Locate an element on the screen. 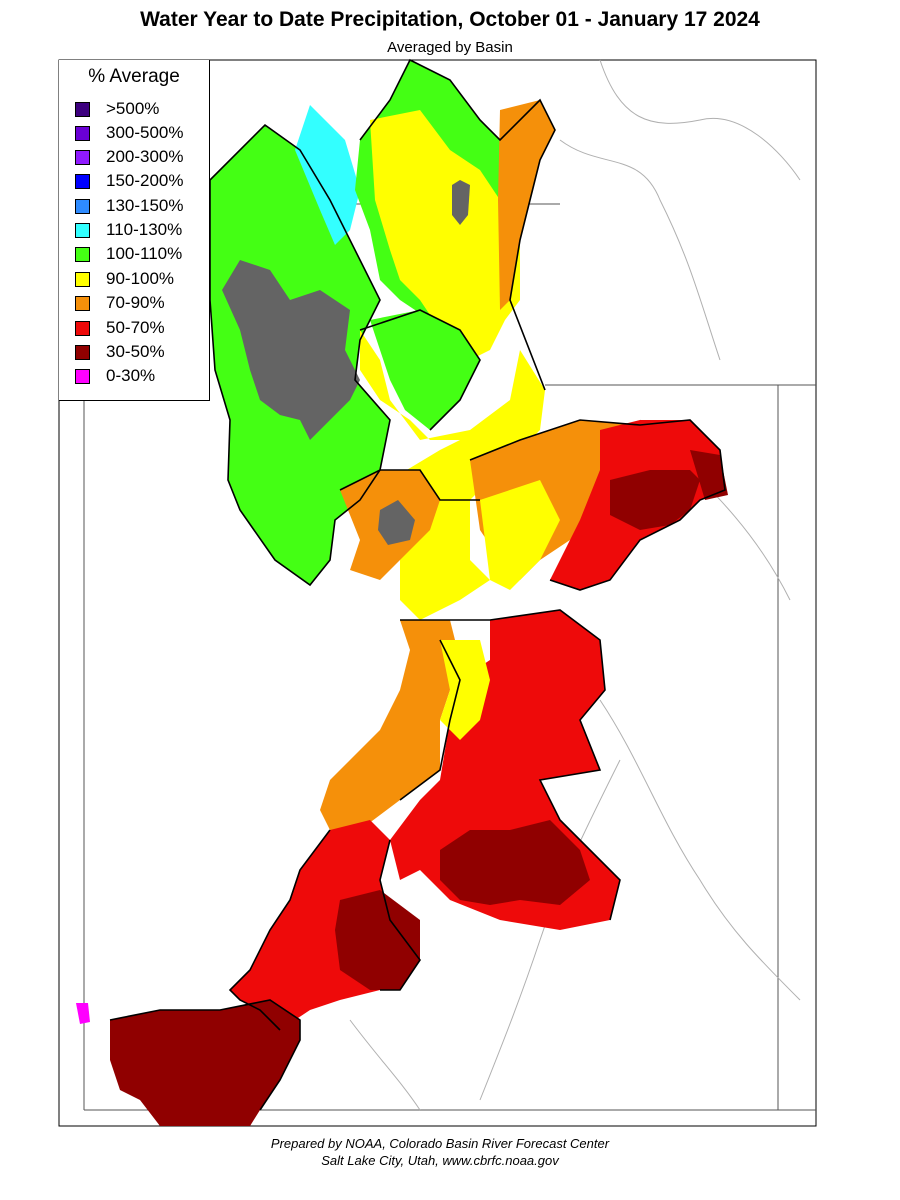  legend-title: % Average is located at coordinates (134, 76).